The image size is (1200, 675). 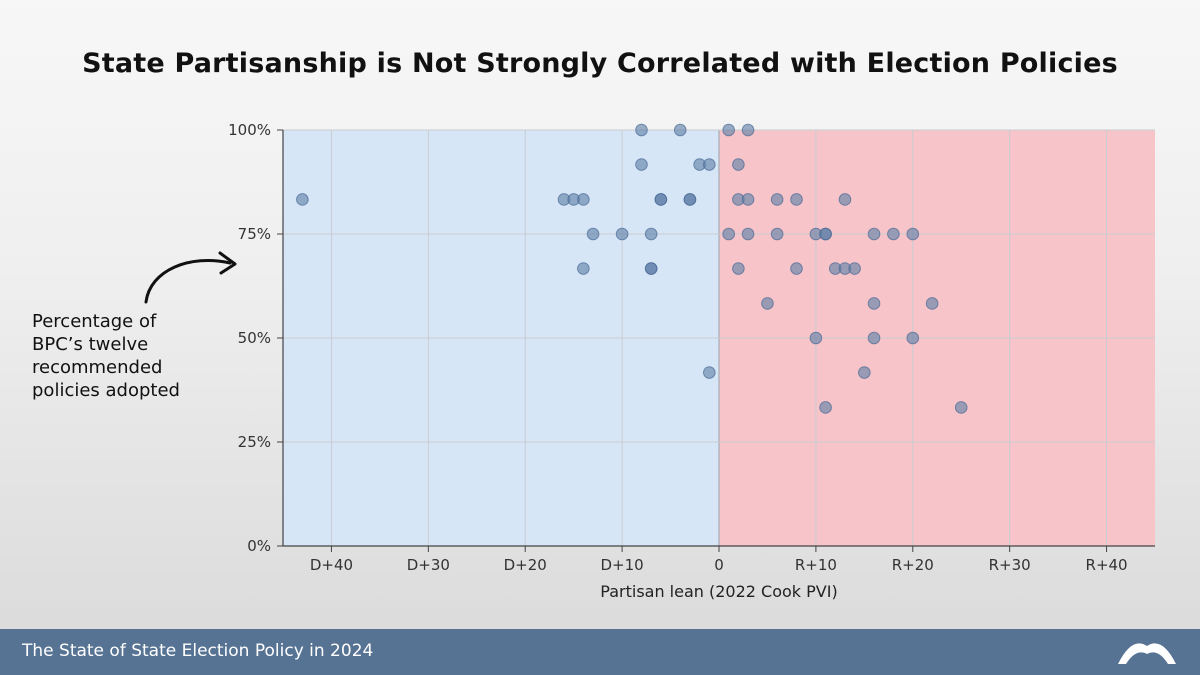 I want to click on x-tick-label: D+10, so click(x=622, y=565).